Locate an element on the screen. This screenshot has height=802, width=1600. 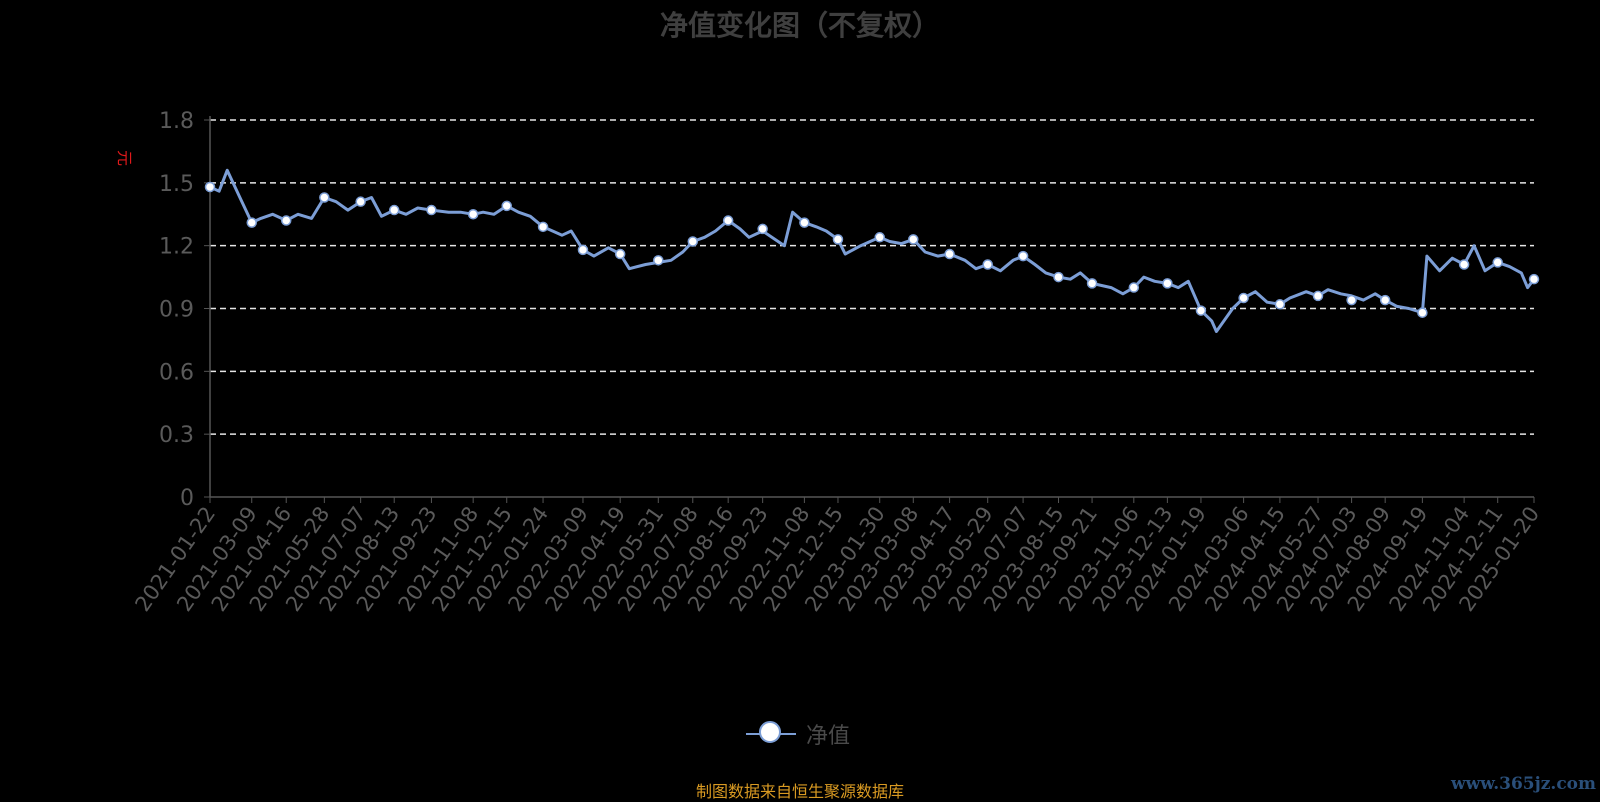
legend: 净值 is located at coordinates (798, 734).